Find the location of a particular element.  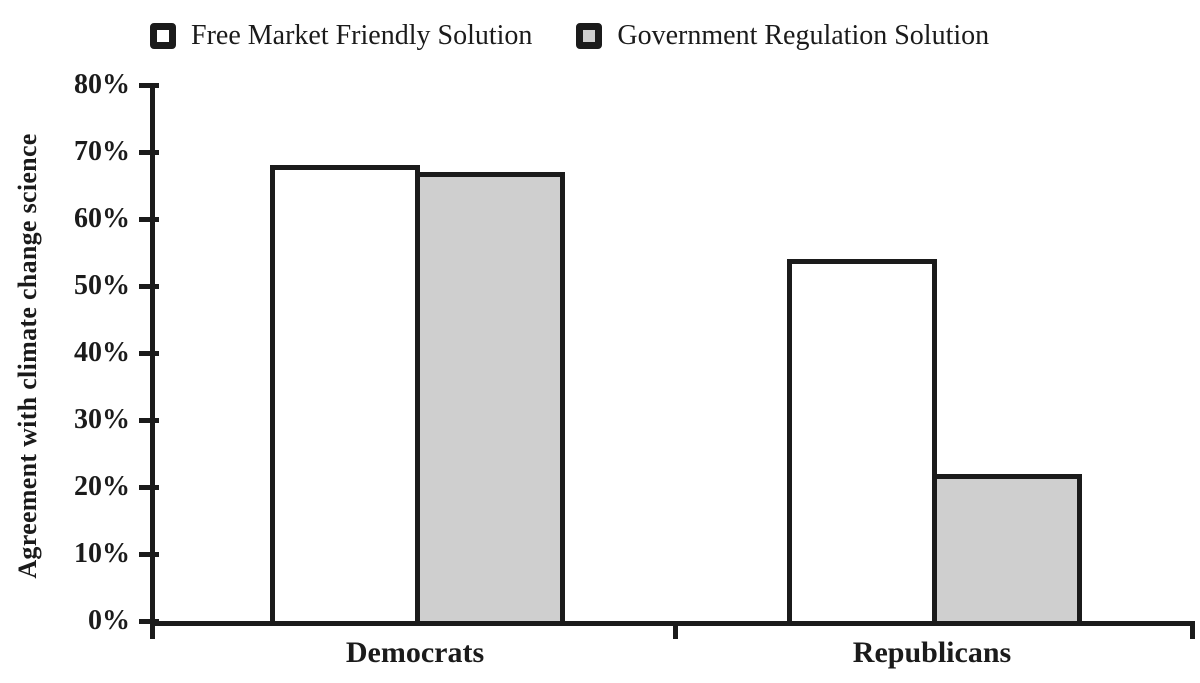

legend-label-regulation: Government Regulation Solution is located at coordinates (803, 35).